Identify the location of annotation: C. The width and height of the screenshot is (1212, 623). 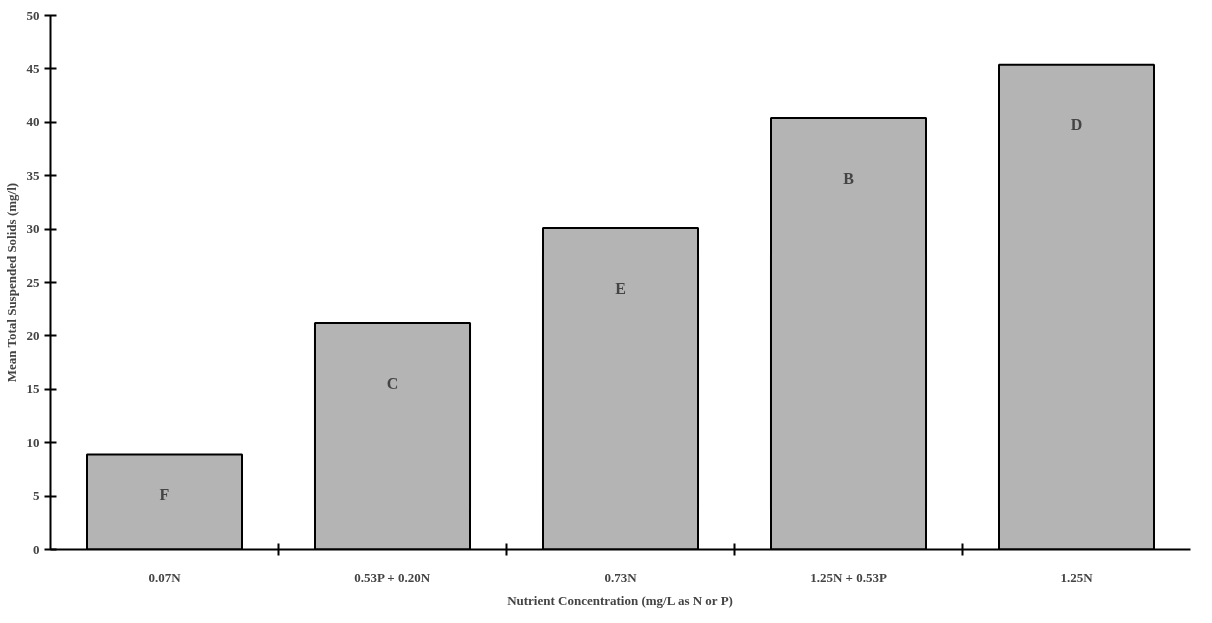
(392, 383).